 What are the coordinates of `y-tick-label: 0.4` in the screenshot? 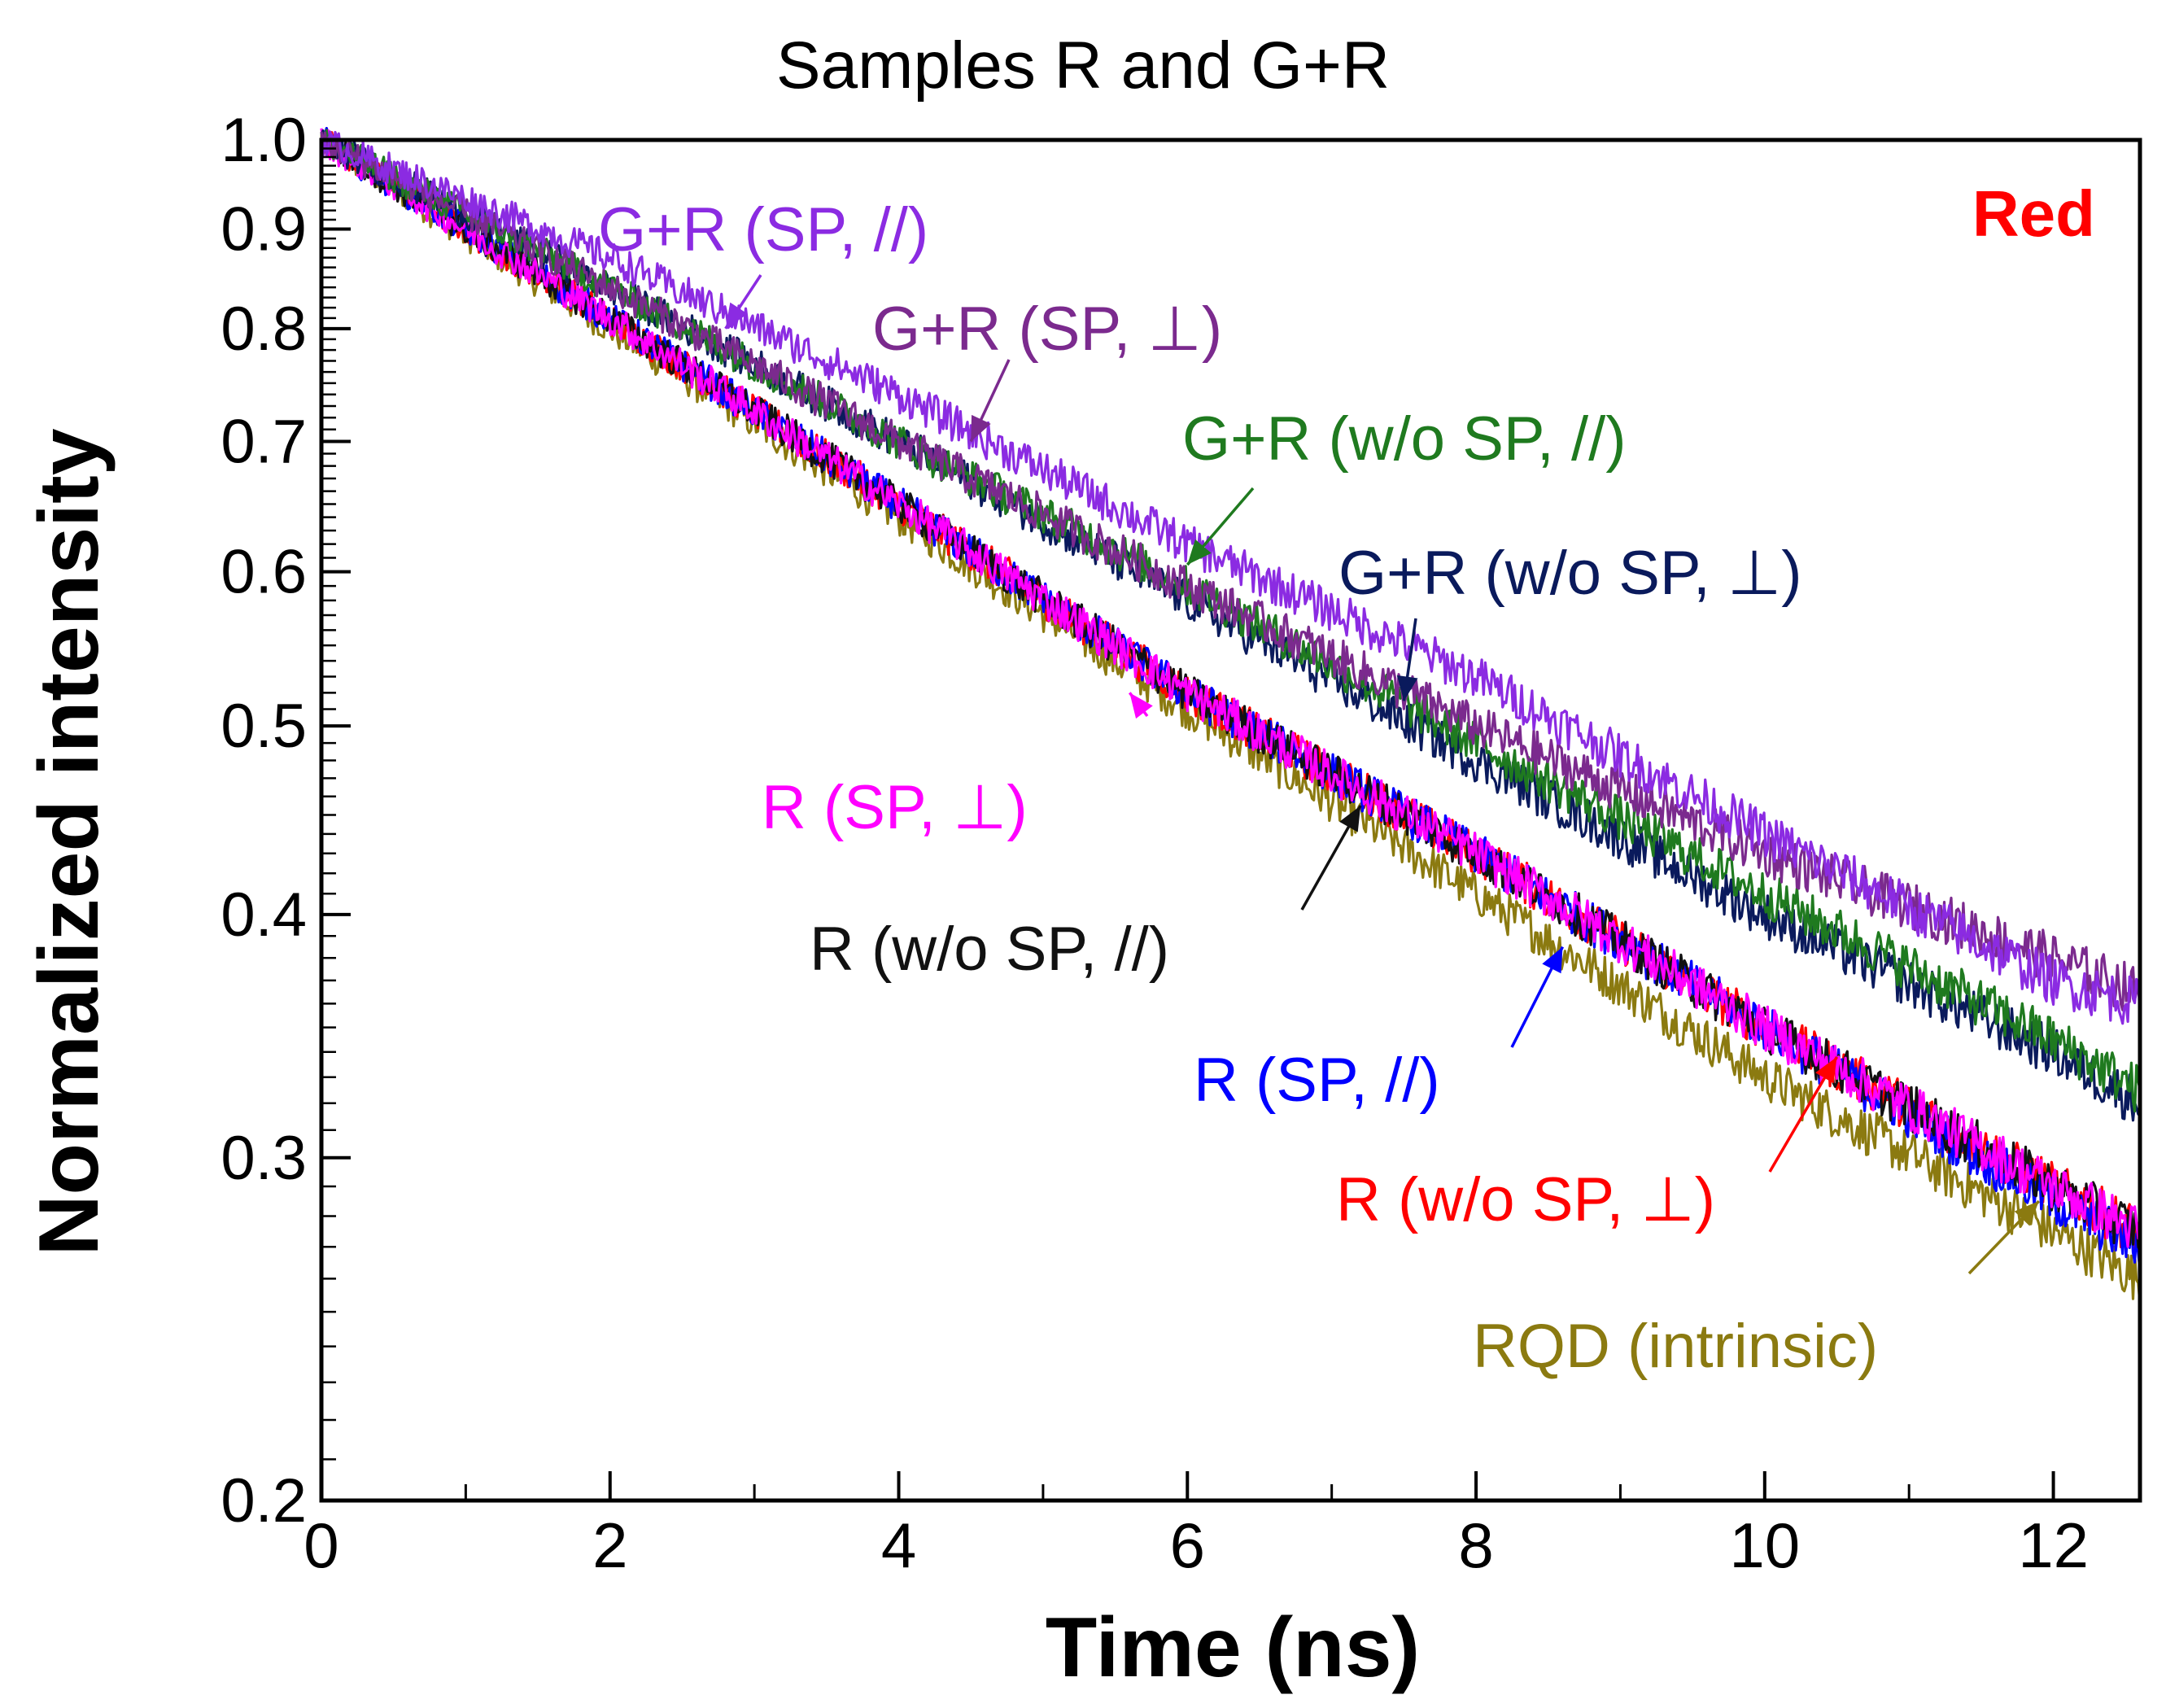 It's located at (264, 915).